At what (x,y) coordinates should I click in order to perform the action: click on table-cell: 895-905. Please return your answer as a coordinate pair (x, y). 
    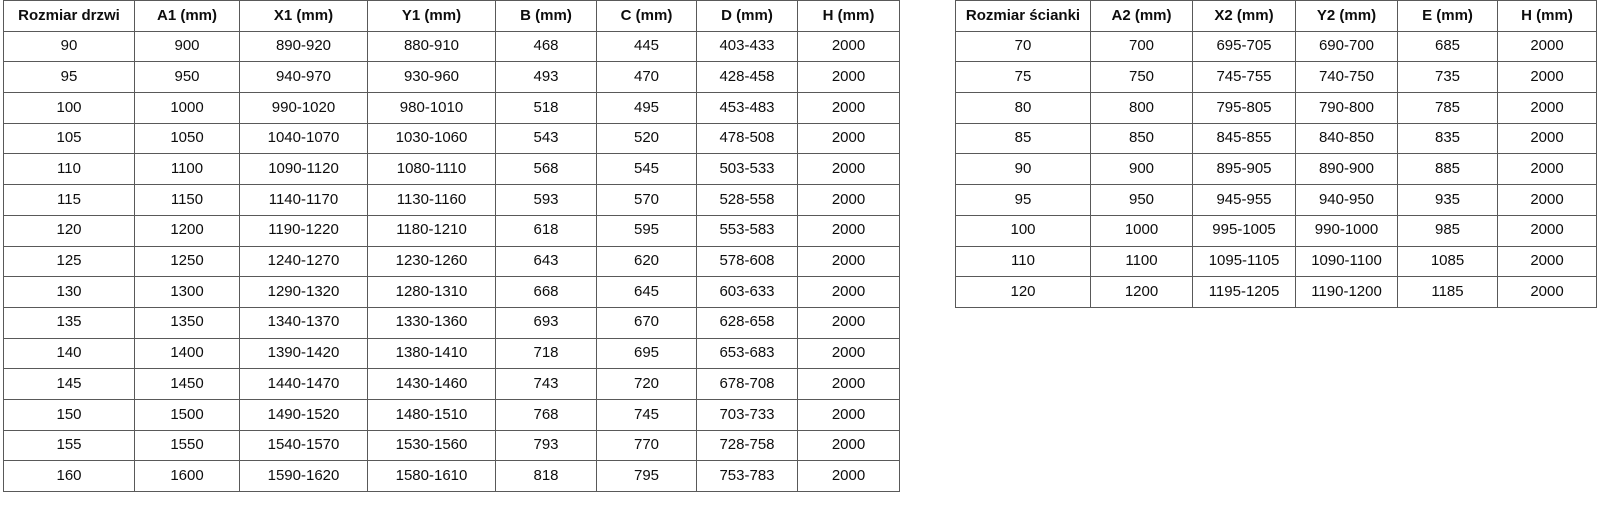
    Looking at the image, I should click on (1244, 169).